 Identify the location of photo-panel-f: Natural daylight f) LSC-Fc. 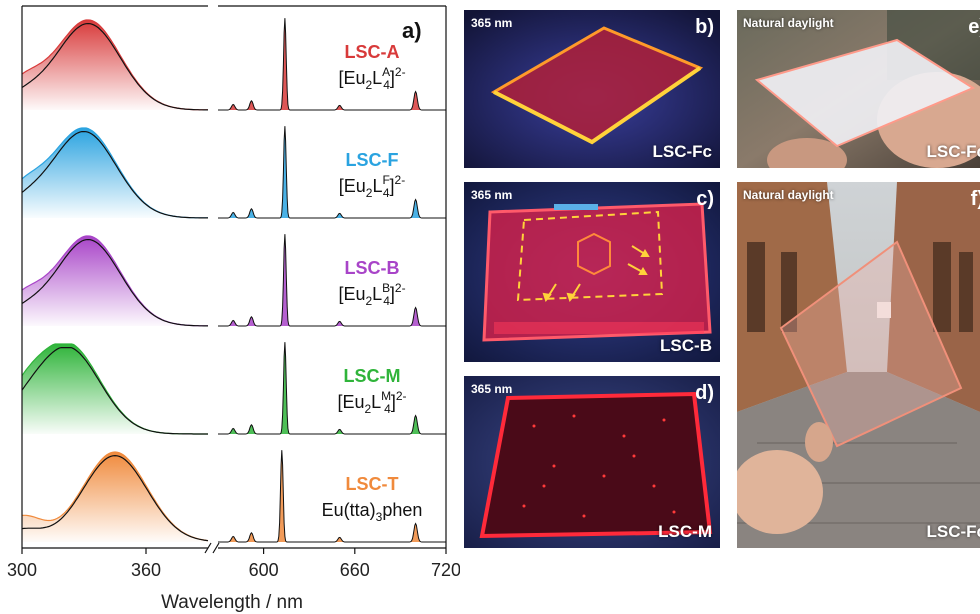
(858, 365).